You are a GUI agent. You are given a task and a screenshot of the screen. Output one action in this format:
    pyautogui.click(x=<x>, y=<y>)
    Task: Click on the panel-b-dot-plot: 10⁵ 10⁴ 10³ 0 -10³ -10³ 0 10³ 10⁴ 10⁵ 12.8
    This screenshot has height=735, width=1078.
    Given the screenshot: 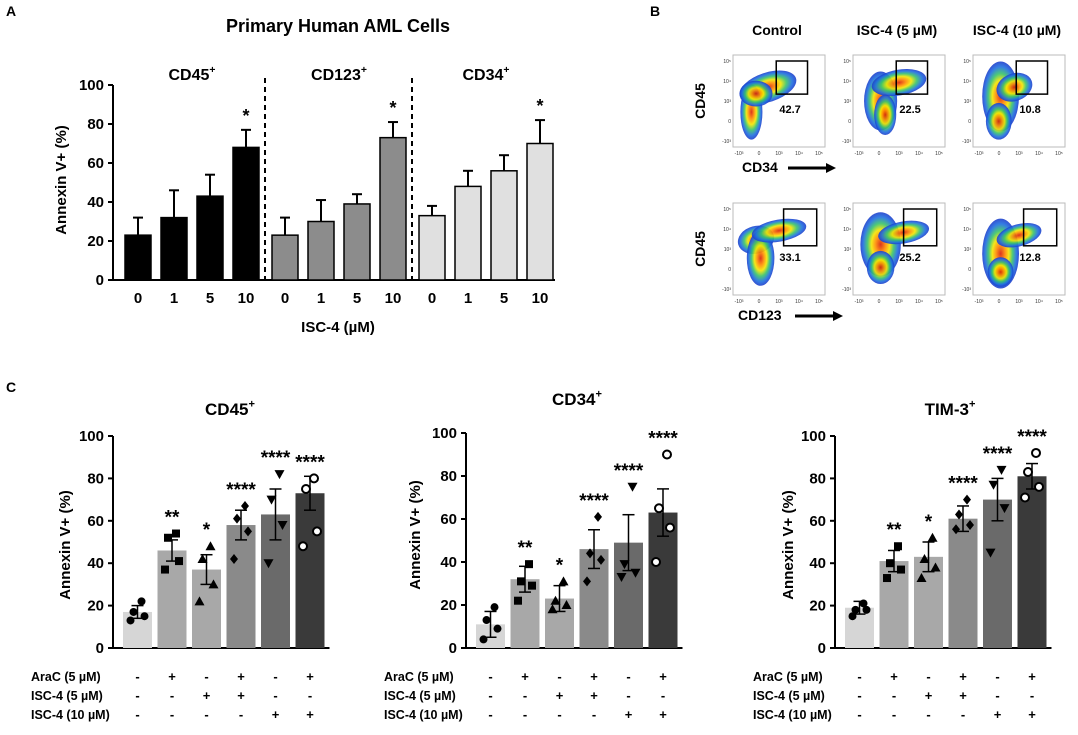 What is the action you would take?
    pyautogui.click(x=1014, y=253)
    